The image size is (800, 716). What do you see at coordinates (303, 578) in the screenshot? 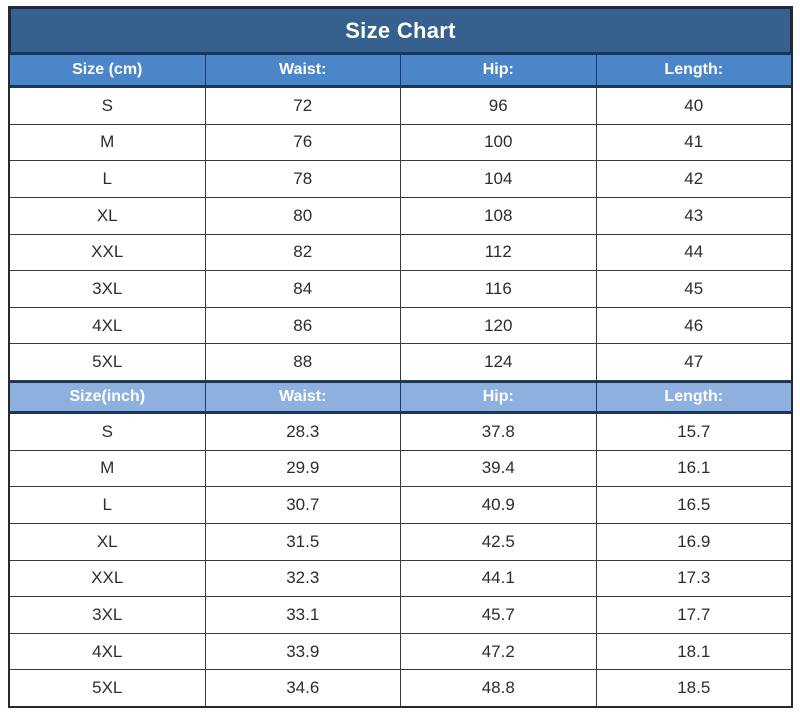
I see `value-cell: 32.3` at bounding box center [303, 578].